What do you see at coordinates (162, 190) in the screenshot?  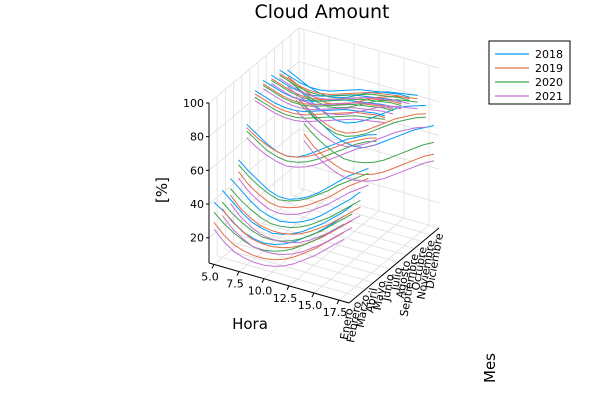 I see `z-axis-label: [%]` at bounding box center [162, 190].